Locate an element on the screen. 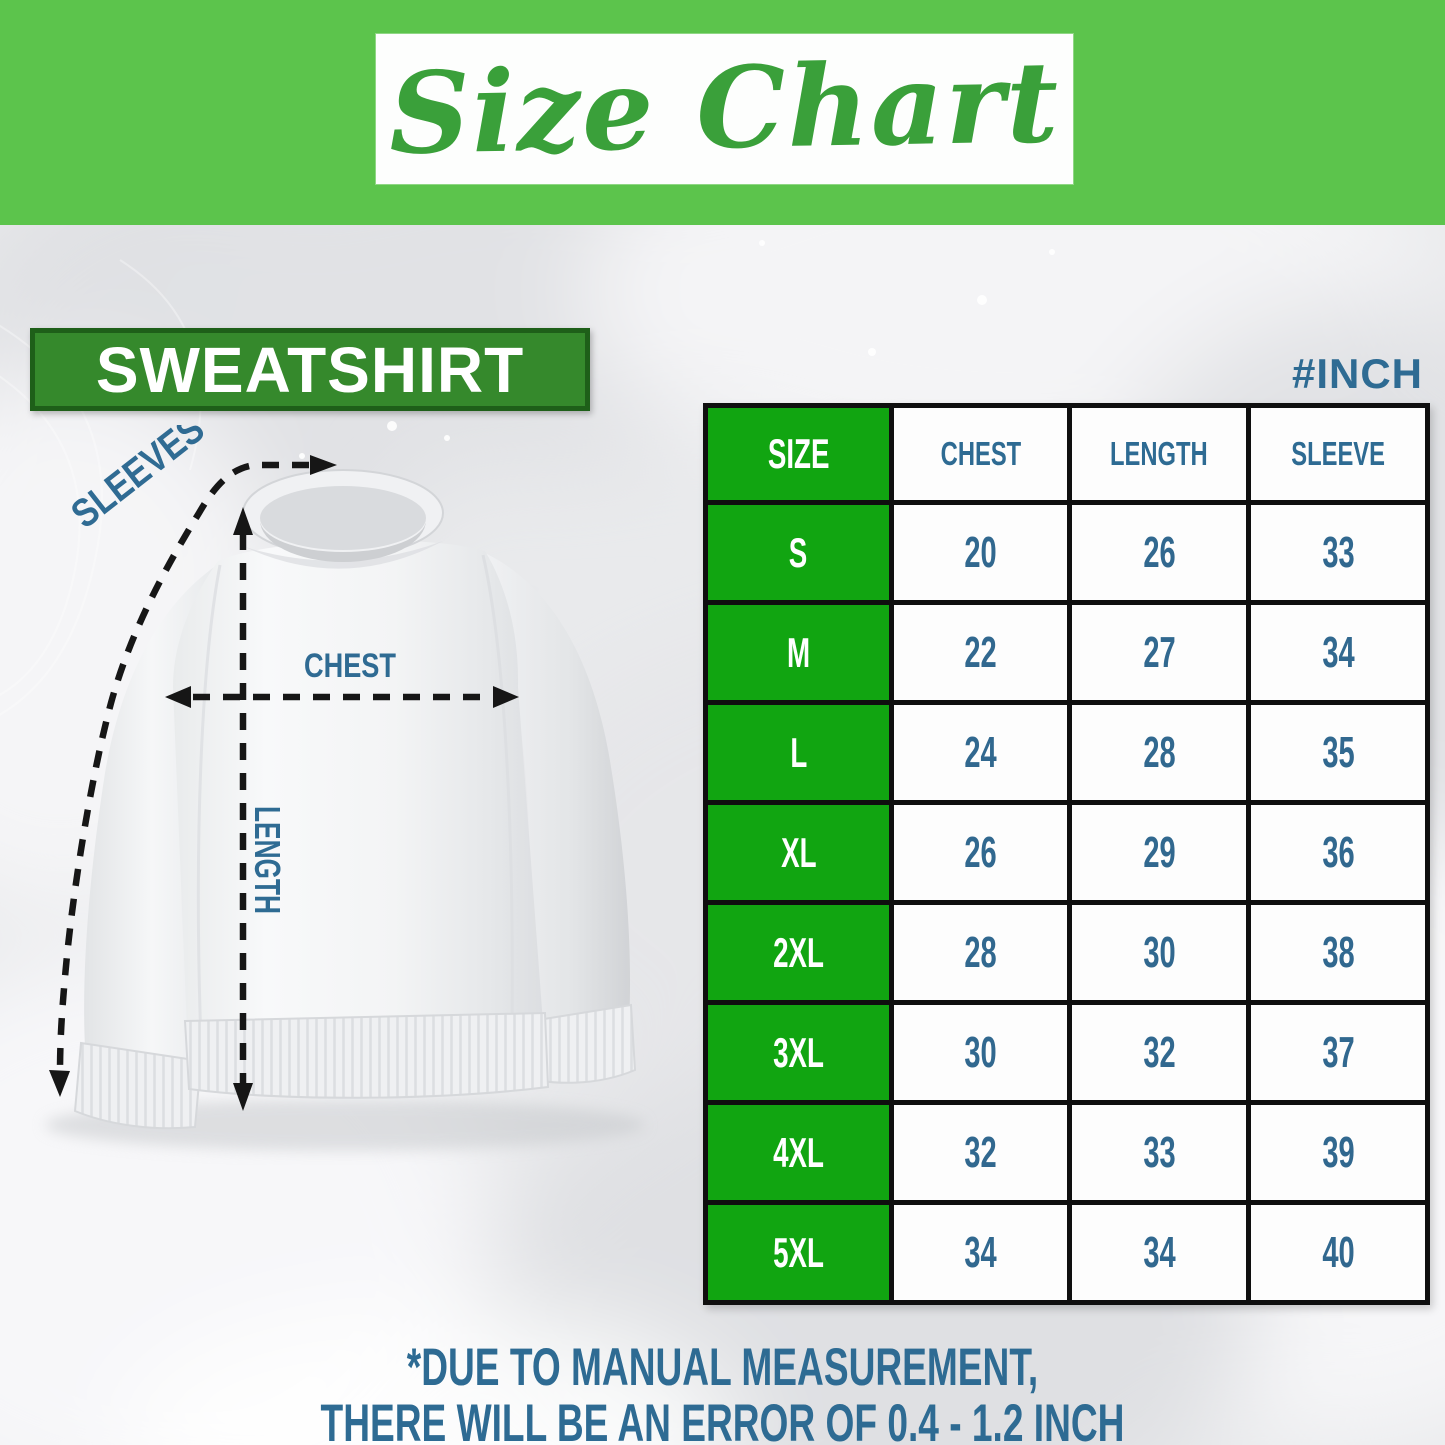  chest-cell: 32 is located at coordinates (980, 1152).